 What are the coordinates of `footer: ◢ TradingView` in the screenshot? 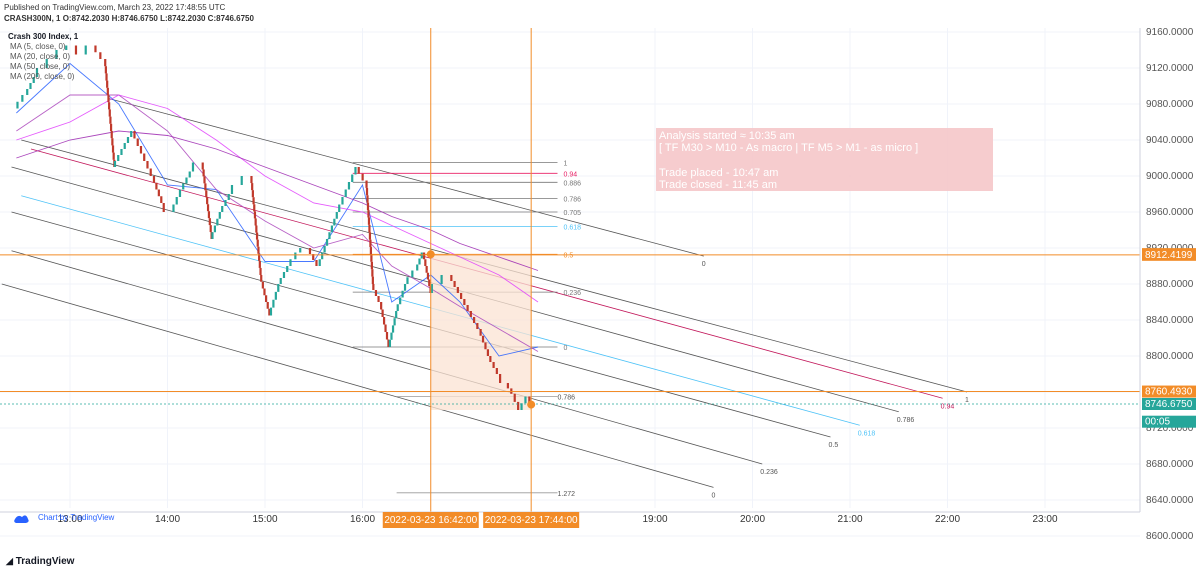 It's located at (600, 563).